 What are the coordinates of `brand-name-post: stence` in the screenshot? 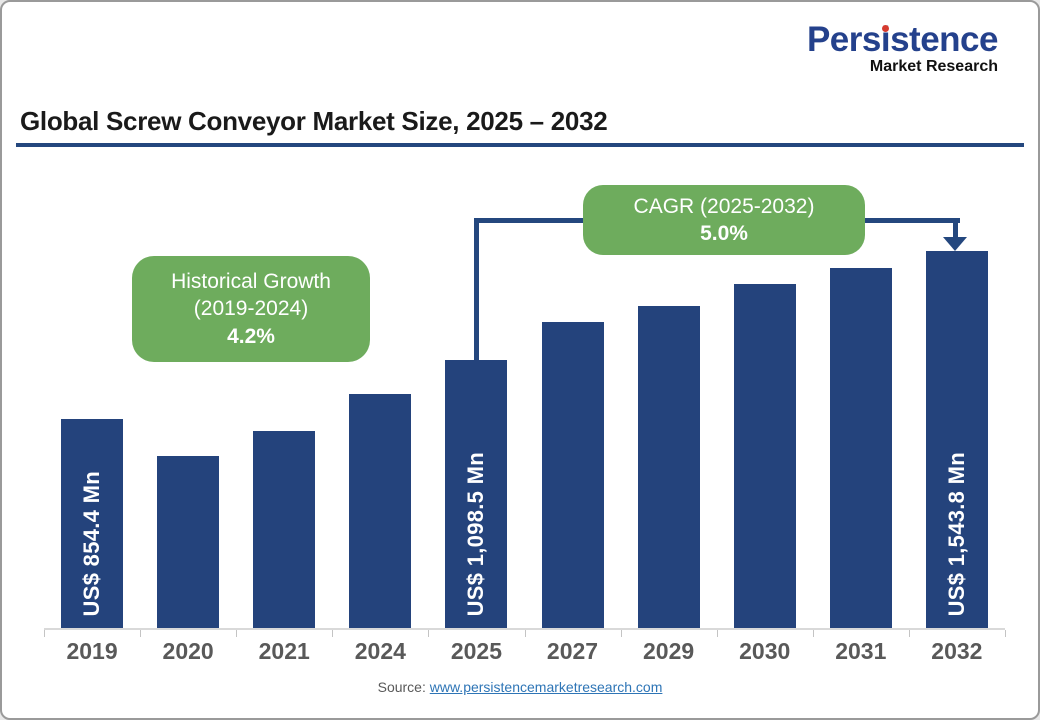 It's located at (944, 39).